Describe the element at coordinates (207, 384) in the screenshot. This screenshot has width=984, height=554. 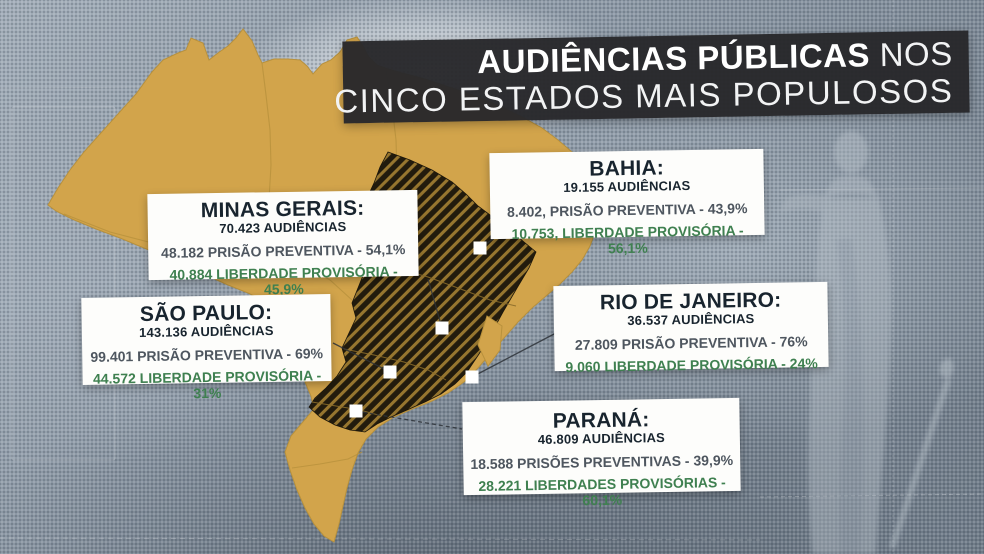
I see `provisoria-stat: 44.572 LIBERDADE PROVISÓRIA - 31%` at that location.